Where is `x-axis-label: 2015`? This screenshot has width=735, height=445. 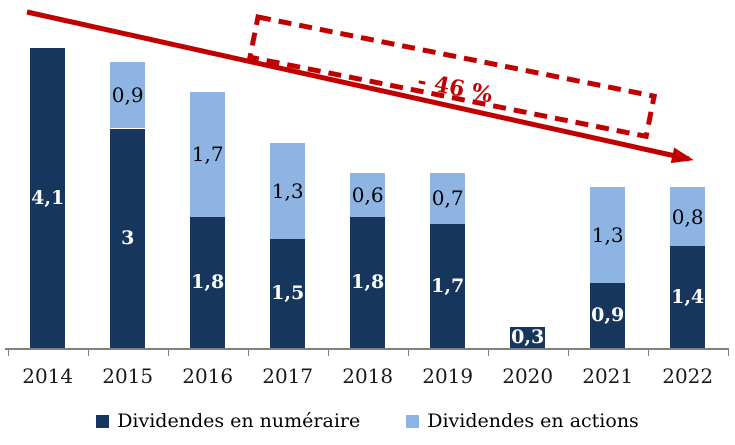
x-axis-label: 2015 is located at coordinates (128, 376).